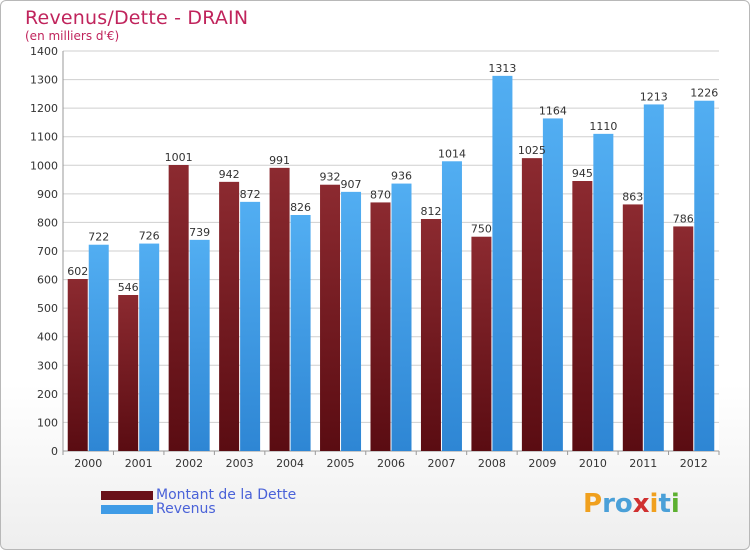 This screenshot has height=550, width=750. I want to click on bar-revenue-2000, so click(98, 347).